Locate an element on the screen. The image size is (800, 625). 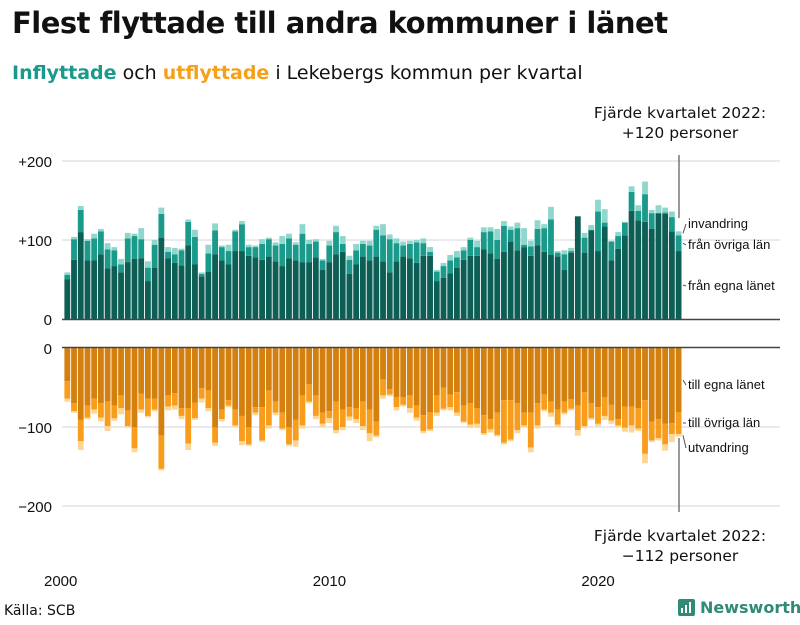
y-tick-label-top: +200 is located at coordinates (35, 162).